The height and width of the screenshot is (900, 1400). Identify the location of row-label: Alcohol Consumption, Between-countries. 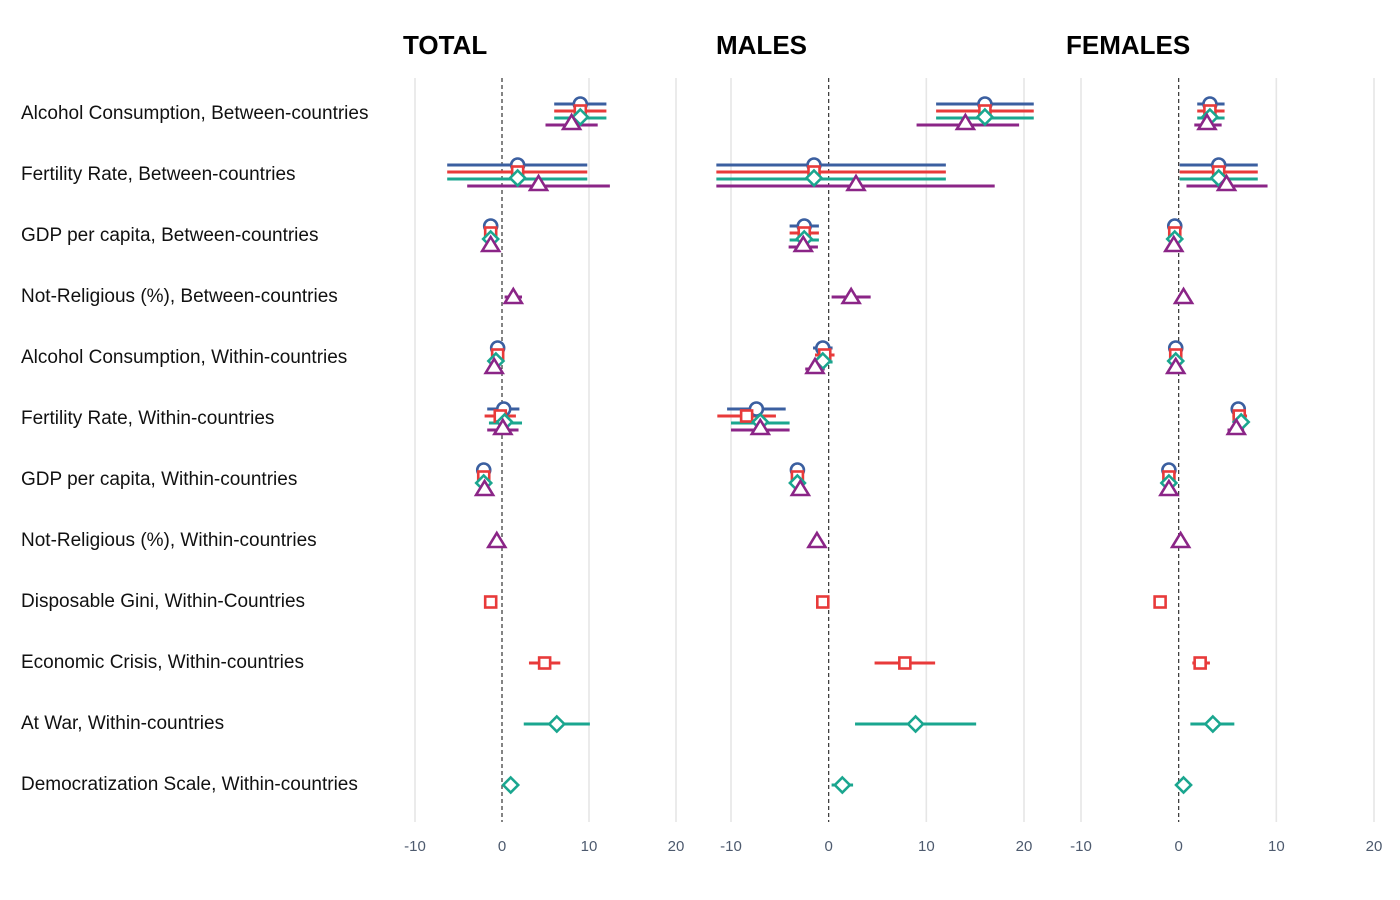
(194, 113).